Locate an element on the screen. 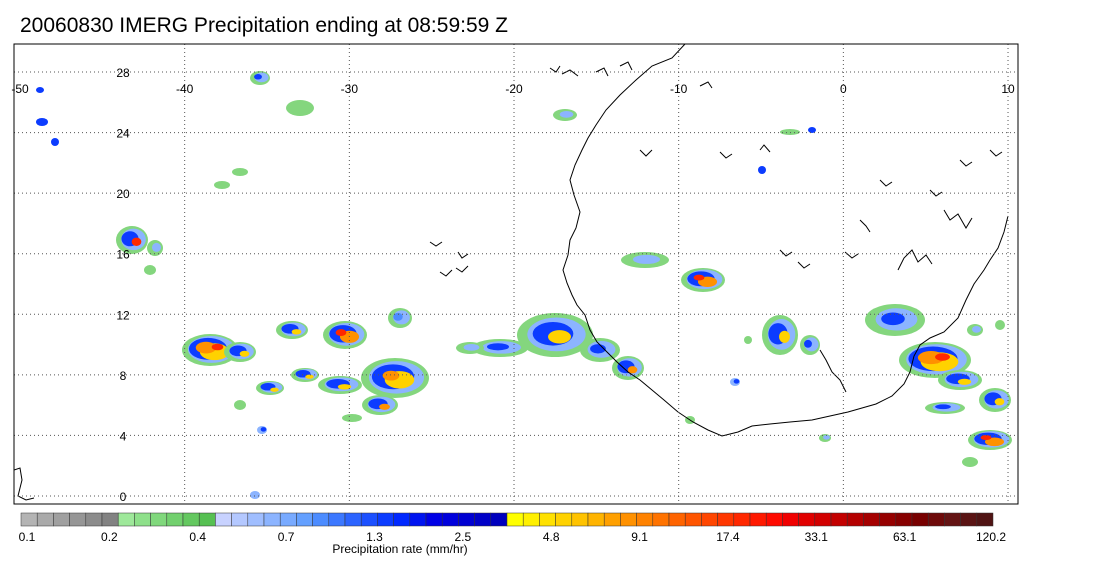 The width and height of the screenshot is (1101, 571). colorbar-cells is located at coordinates (507, 519).